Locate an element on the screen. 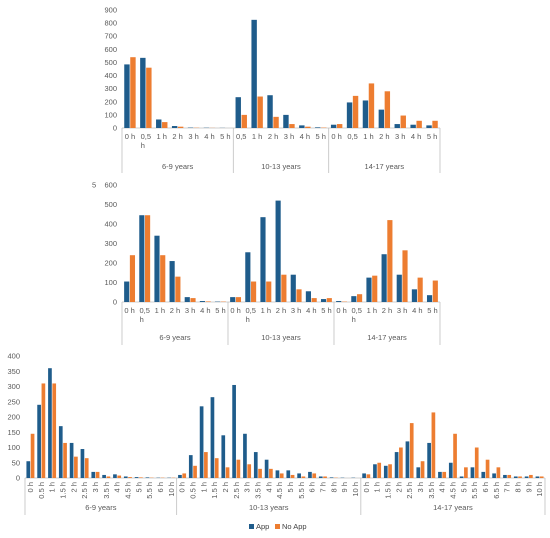 The height and width of the screenshot is (538, 550). category-tick-label: 0,5 is located at coordinates (241, 136).